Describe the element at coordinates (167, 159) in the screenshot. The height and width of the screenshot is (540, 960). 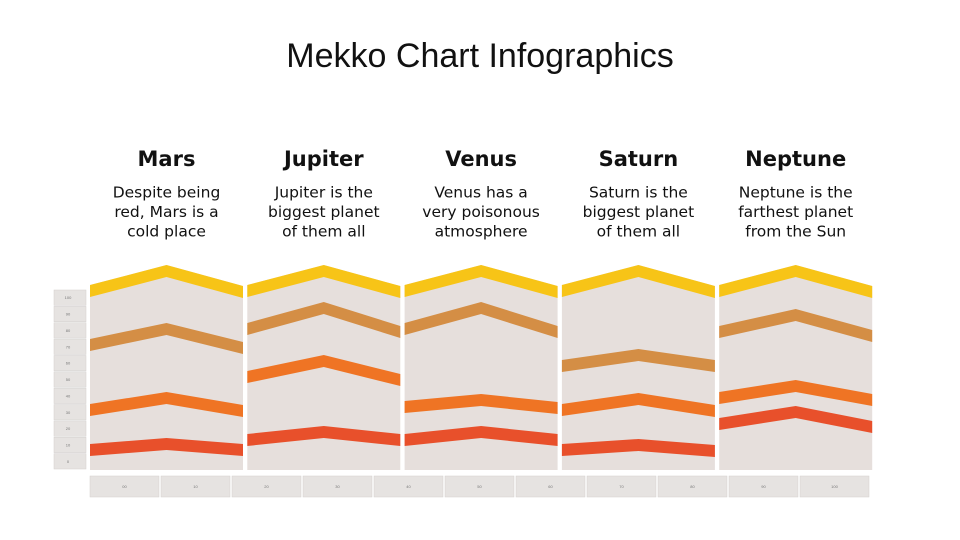
I see `column-heading: Mars` at that location.